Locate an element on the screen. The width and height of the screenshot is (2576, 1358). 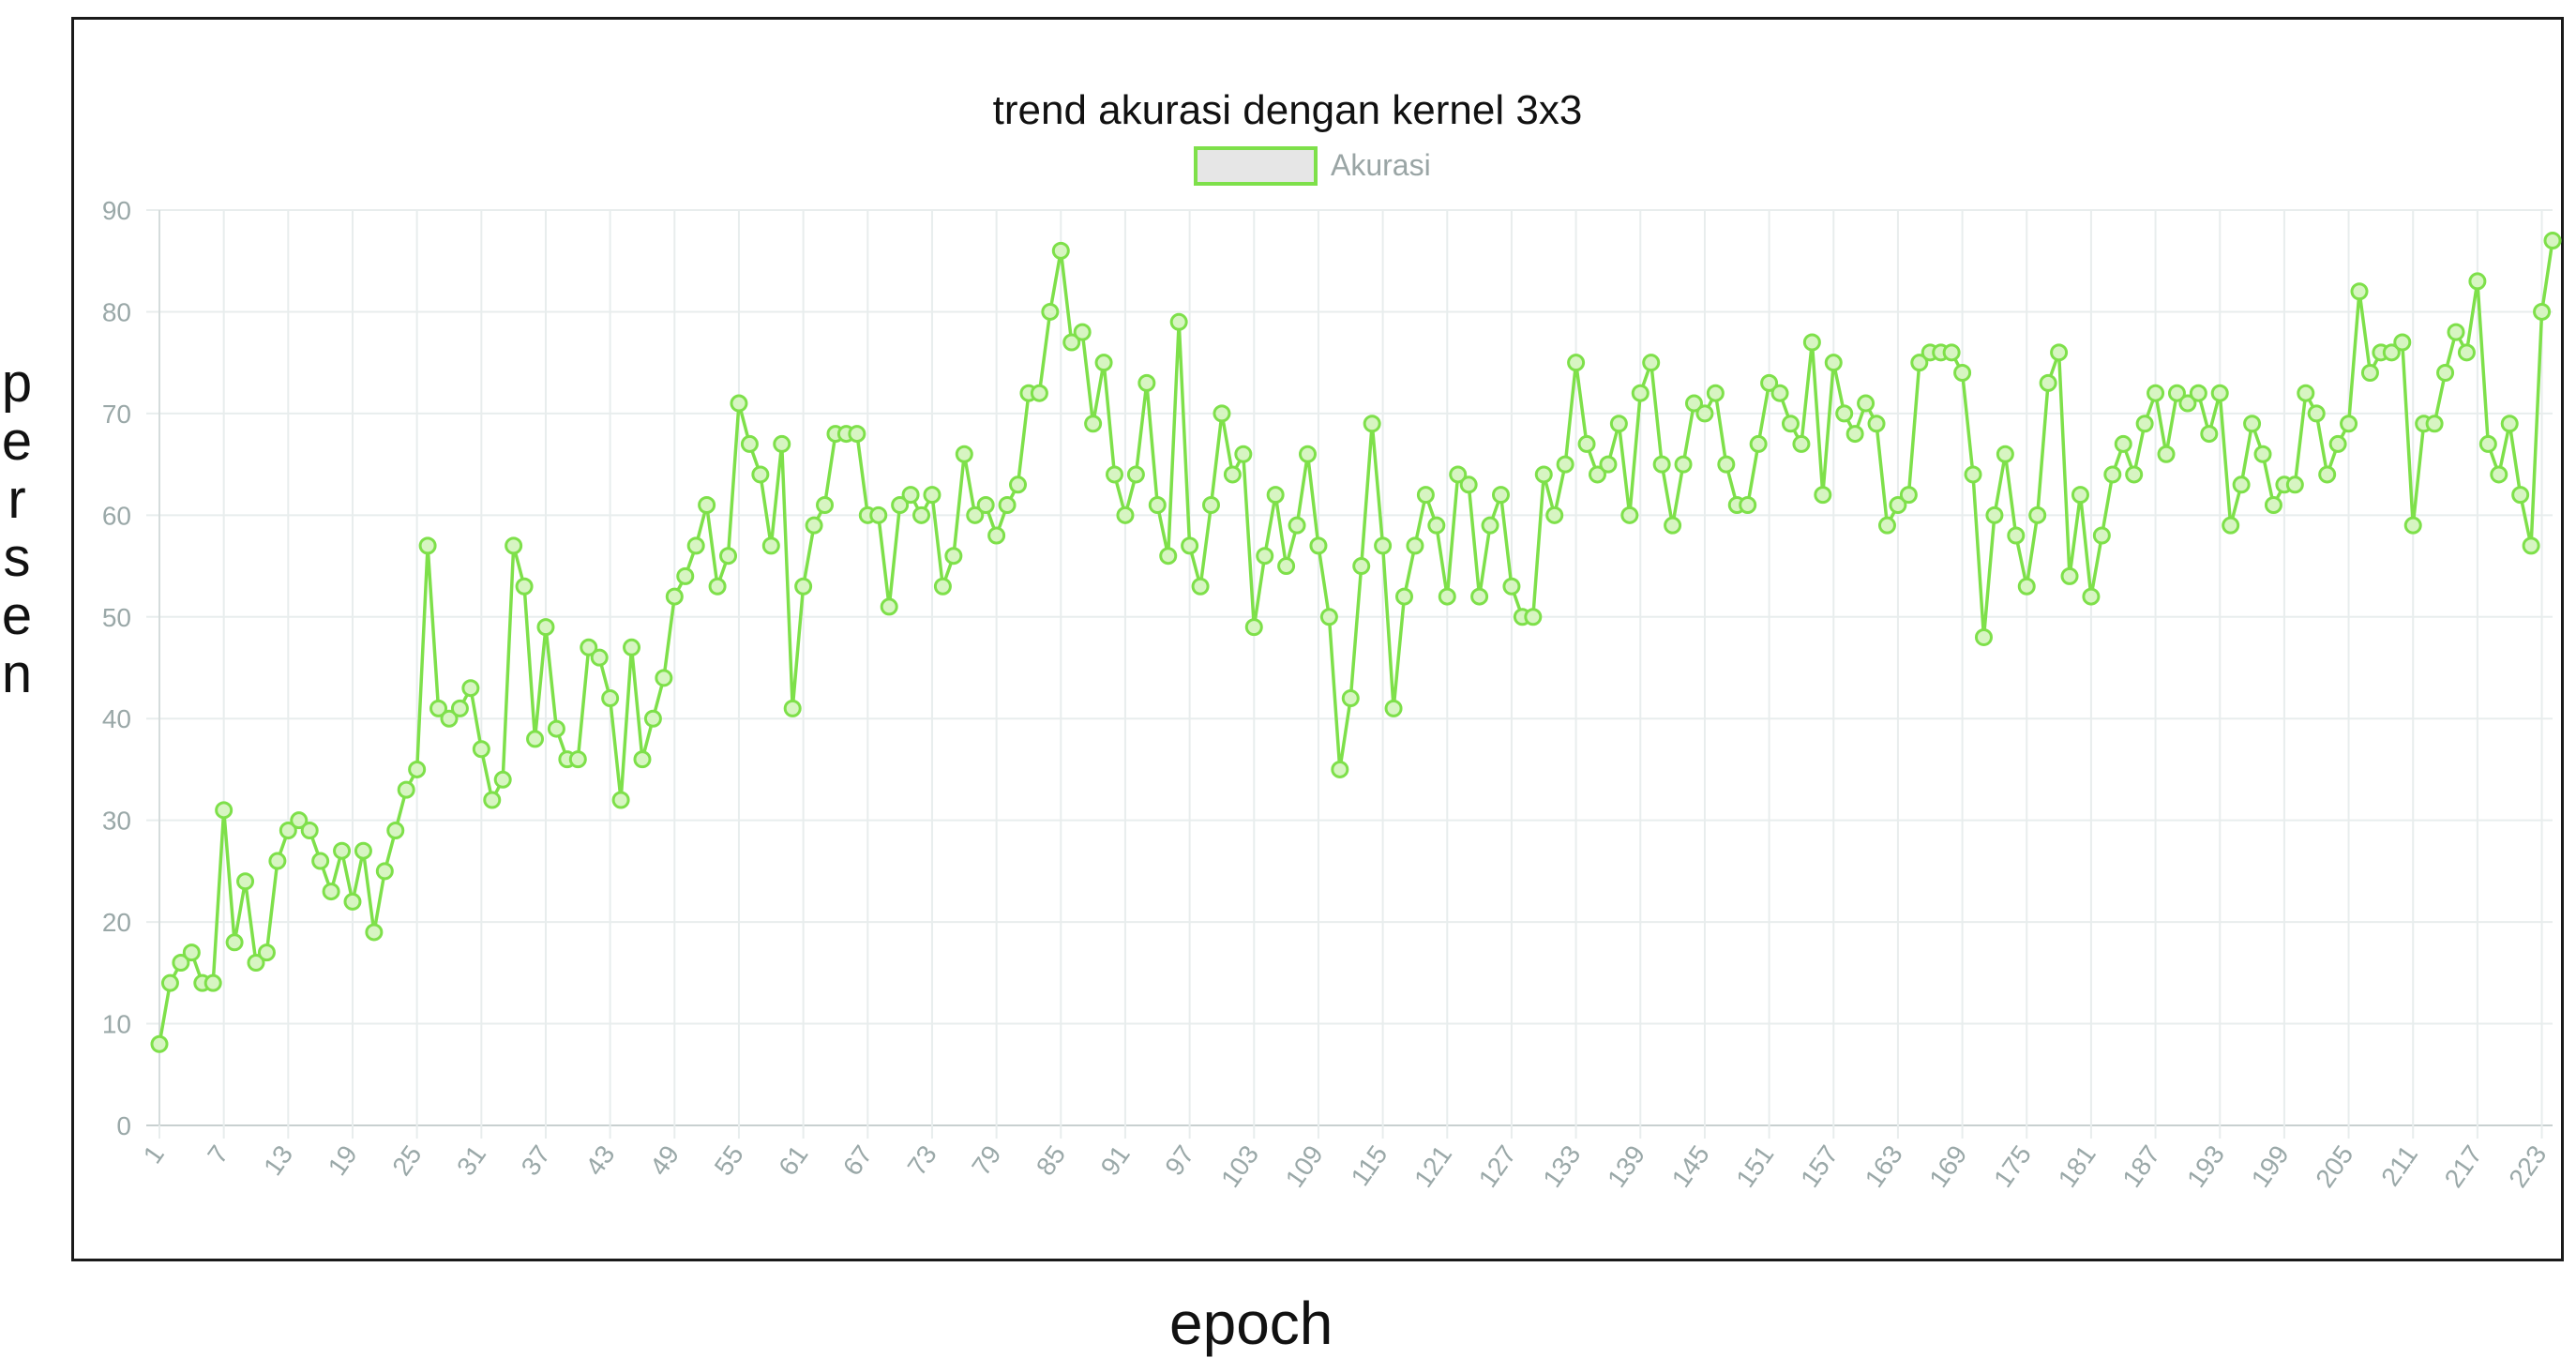
x-tick-label: 127 is located at coordinates (1497, 1166).